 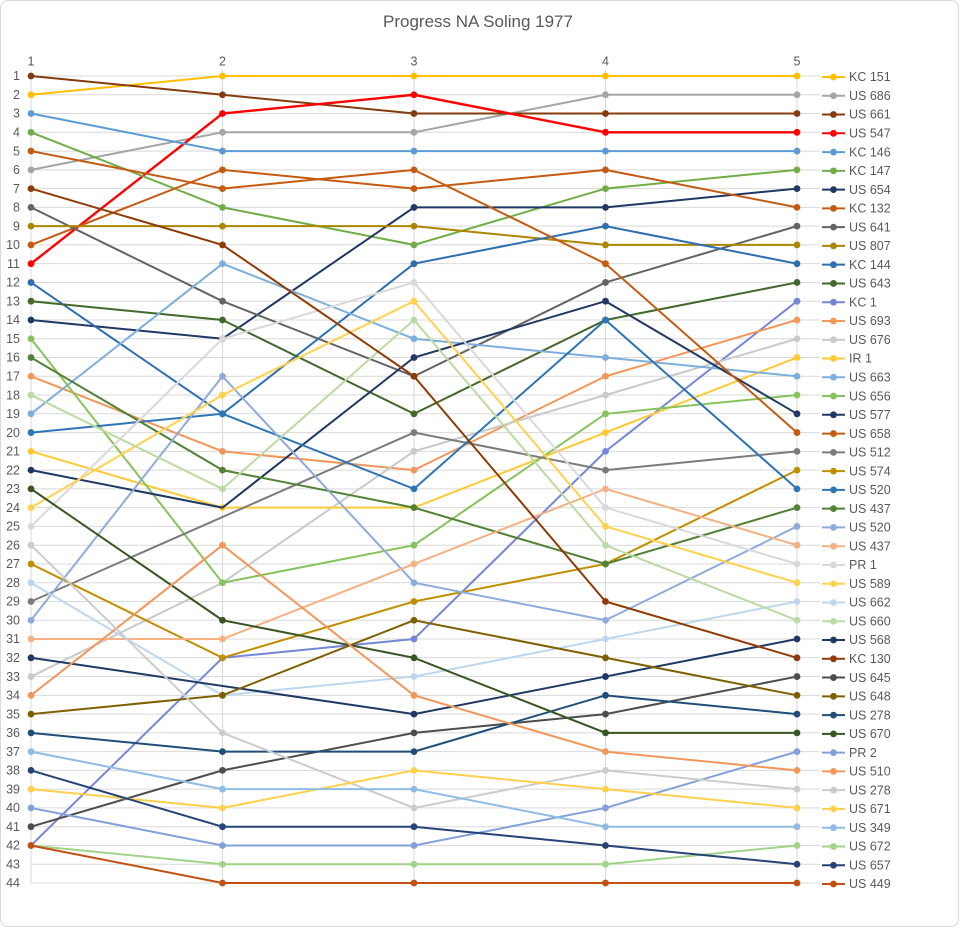 What do you see at coordinates (13, 301) in the screenshot?
I see `svg-text: 13` at bounding box center [13, 301].